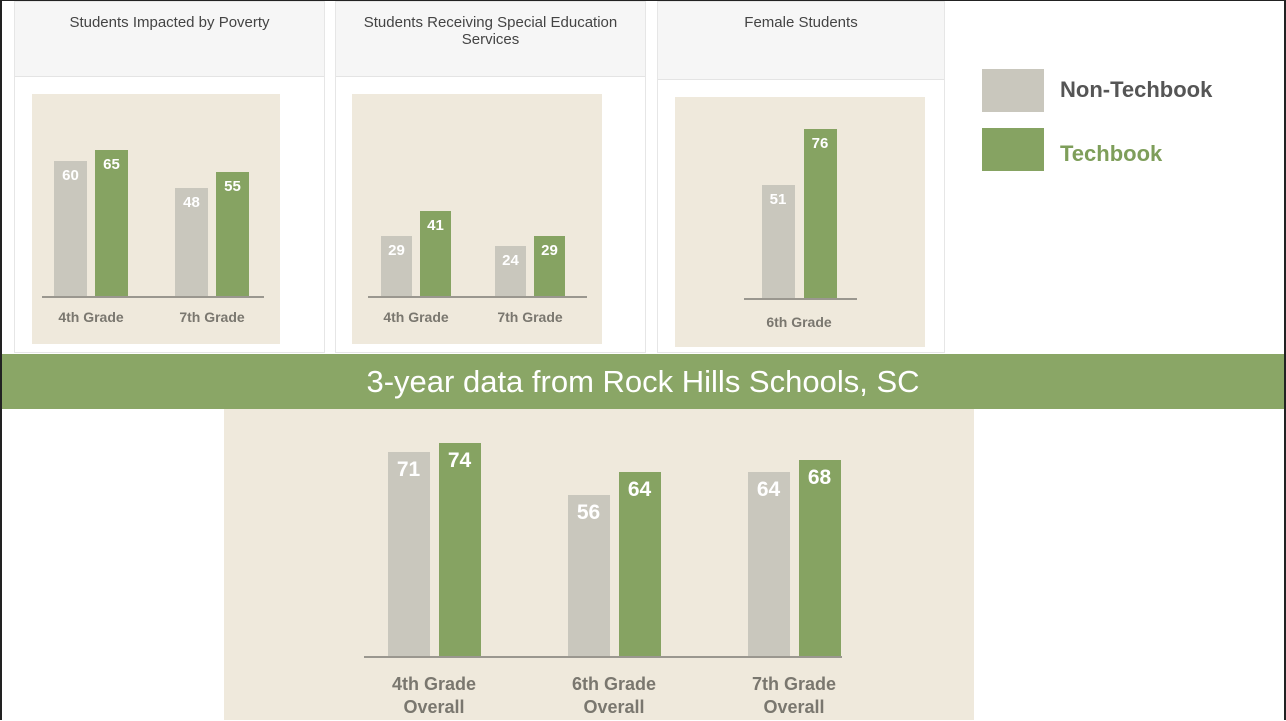  Describe the element at coordinates (191, 202) in the screenshot. I see `value-label: 48` at that location.